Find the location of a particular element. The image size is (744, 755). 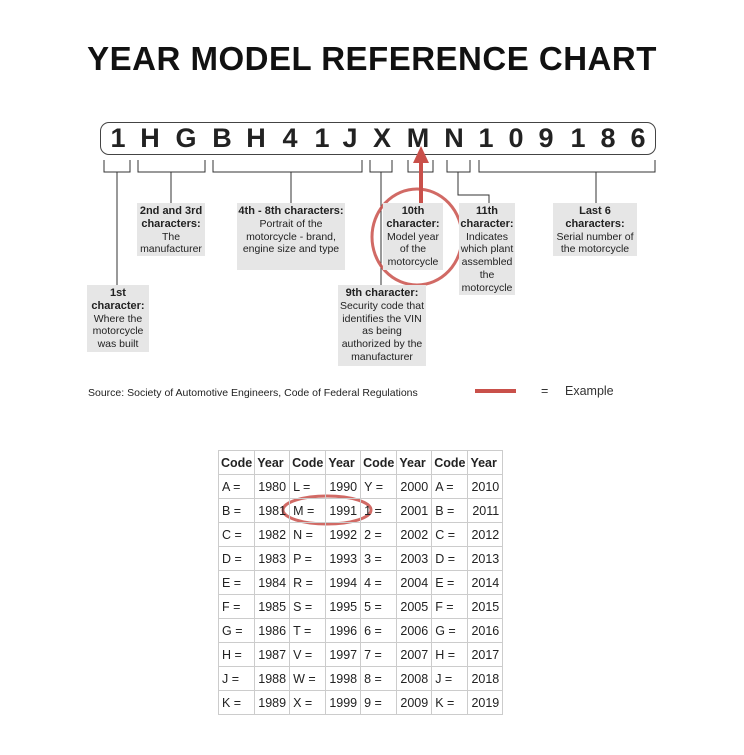

code-cell: W = is located at coordinates (308, 678).